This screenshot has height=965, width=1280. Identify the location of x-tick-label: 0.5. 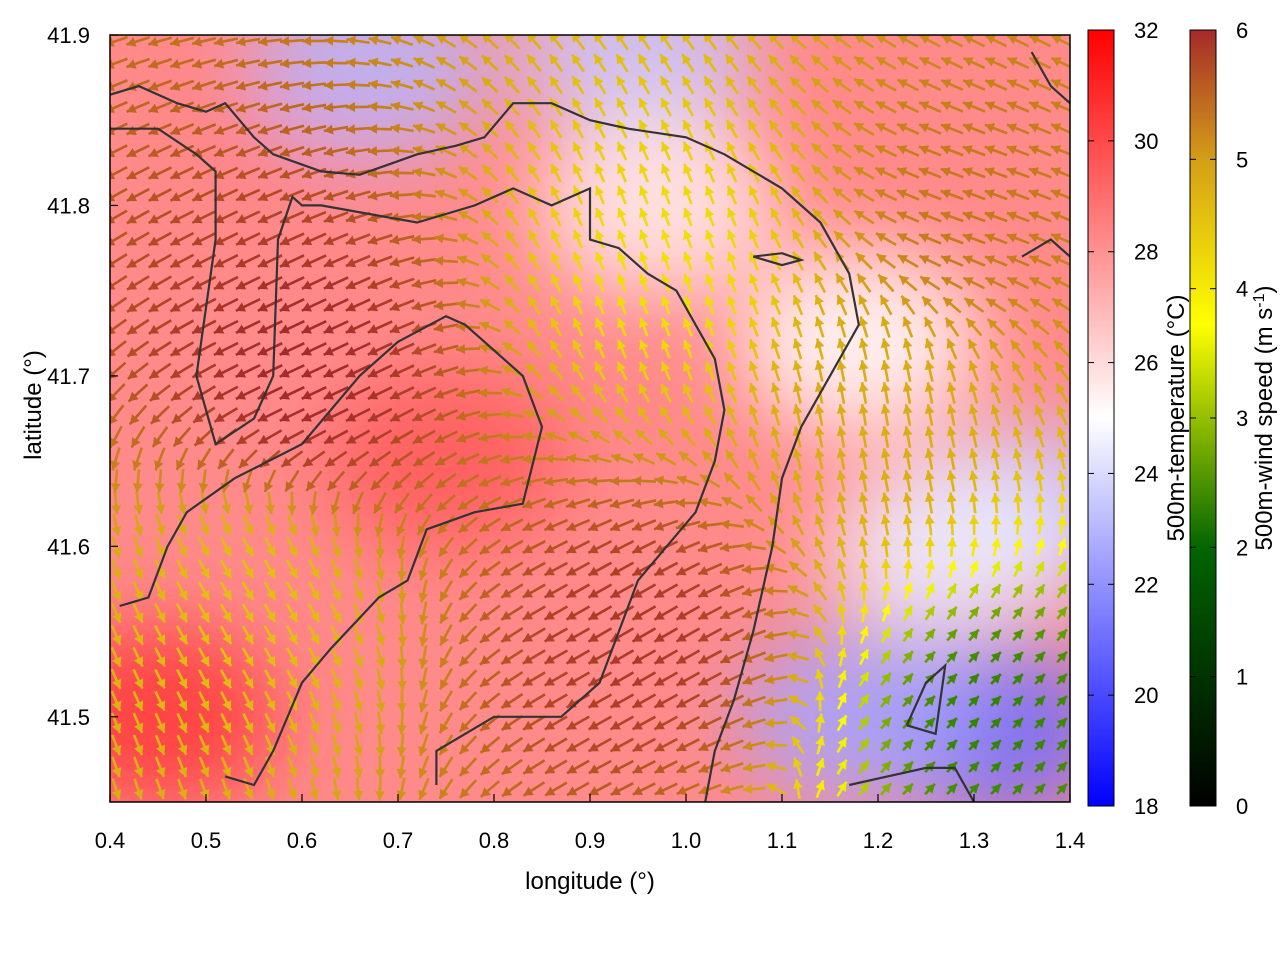
(206, 840).